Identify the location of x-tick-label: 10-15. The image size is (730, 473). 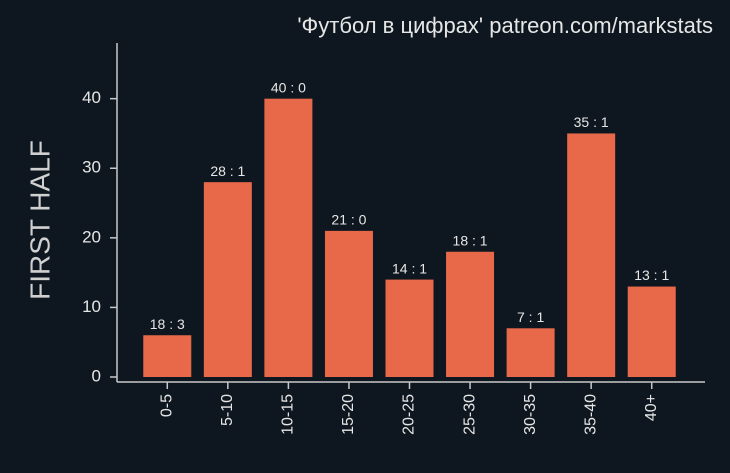
(288, 414).